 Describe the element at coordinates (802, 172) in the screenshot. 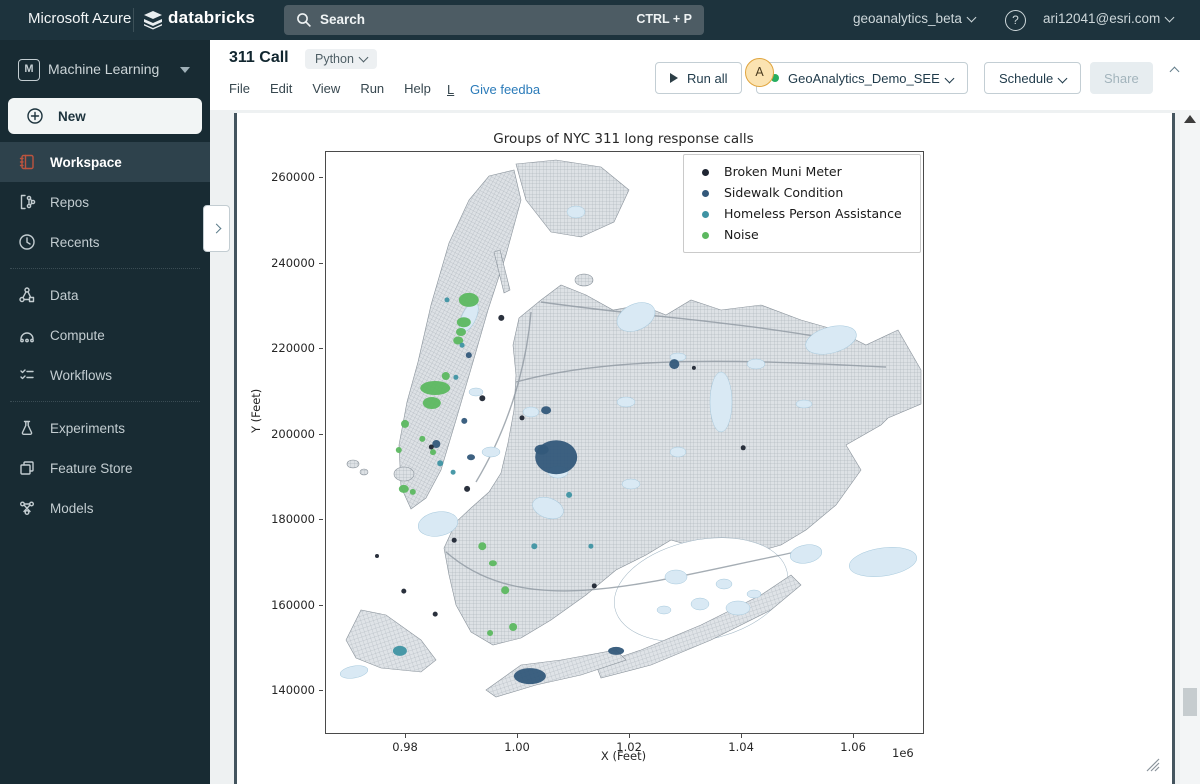

I see `legend-item: Broken Muni Meter` at that location.